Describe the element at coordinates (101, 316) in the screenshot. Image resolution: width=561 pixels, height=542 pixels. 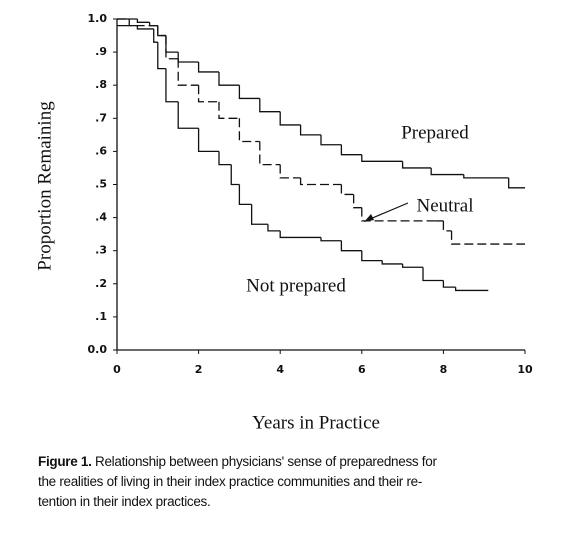
I see `y-tick-label: .1` at that location.